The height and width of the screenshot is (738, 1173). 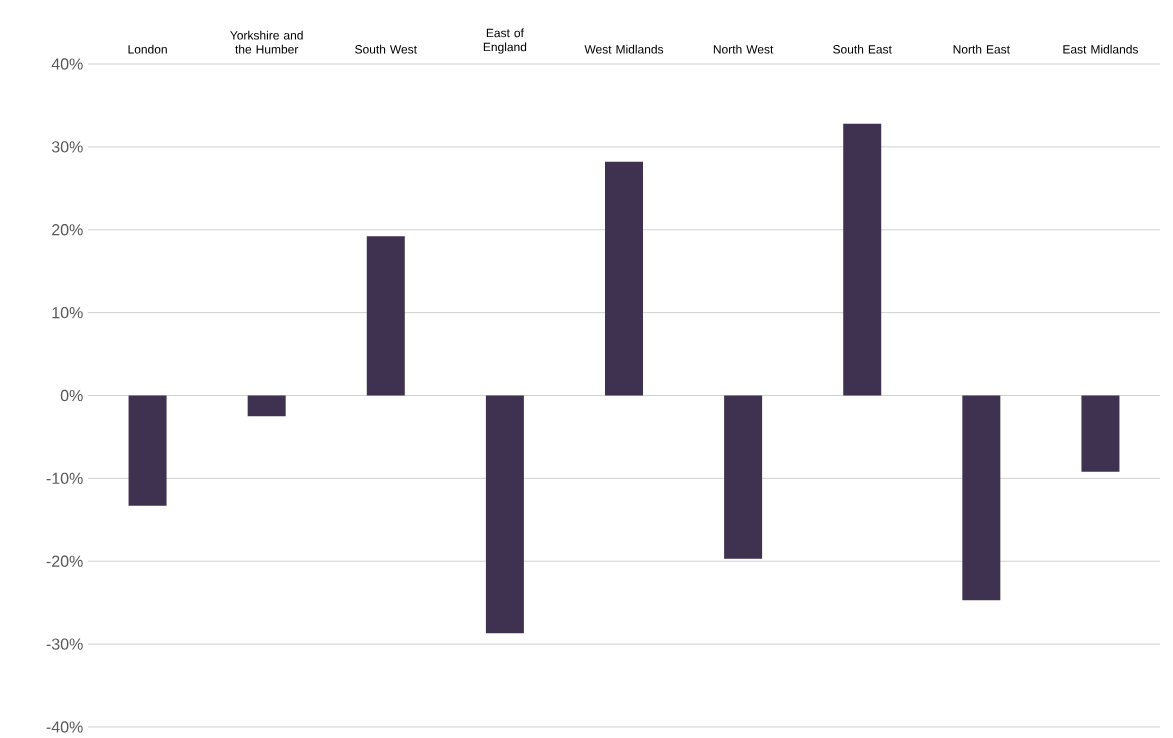 What do you see at coordinates (1101, 49) in the screenshot?
I see `x-tick-label: East Midlands` at bounding box center [1101, 49].